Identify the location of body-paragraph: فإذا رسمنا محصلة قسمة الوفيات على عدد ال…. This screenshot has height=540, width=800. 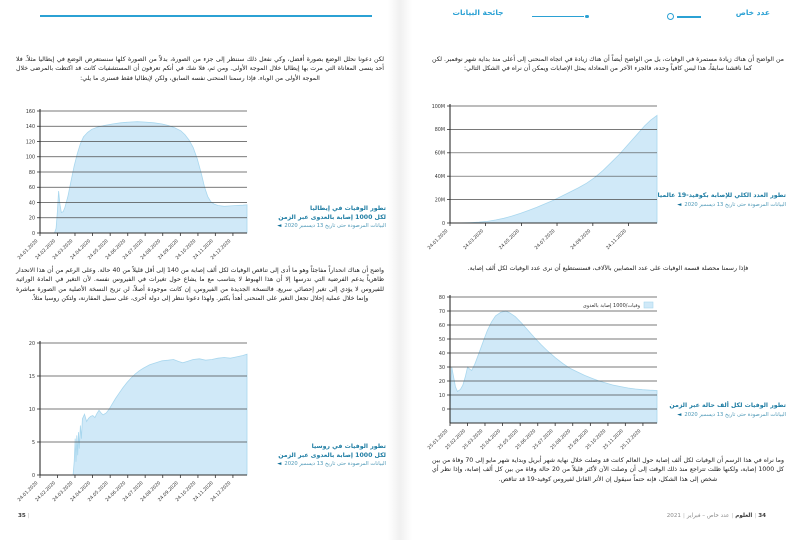
(608, 268).